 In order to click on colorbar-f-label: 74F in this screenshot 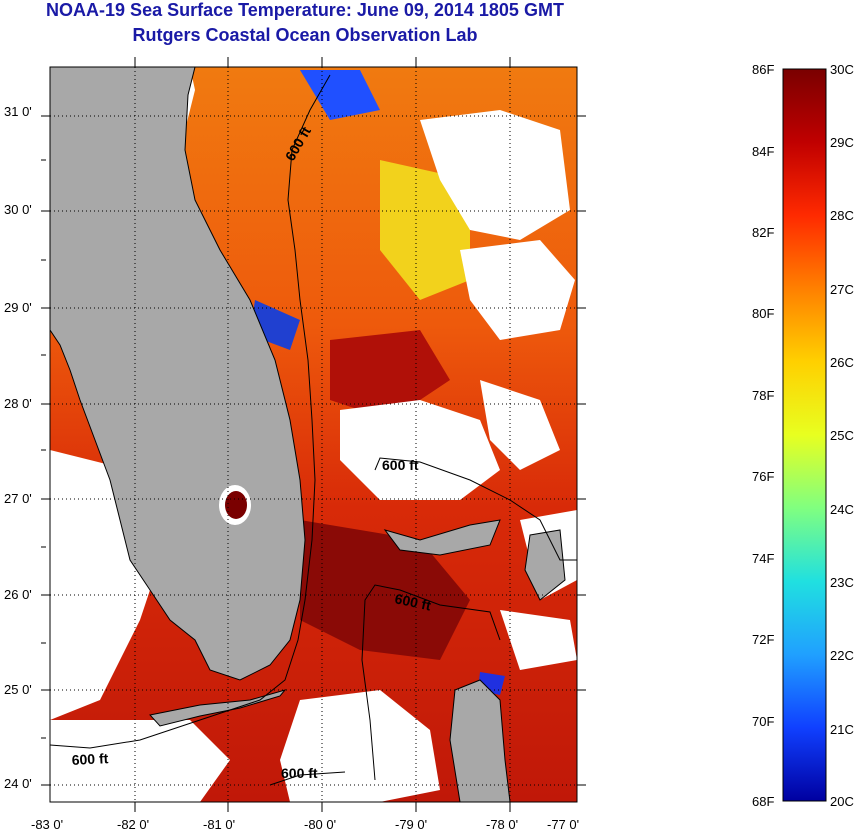, I will do `click(763, 558)`.